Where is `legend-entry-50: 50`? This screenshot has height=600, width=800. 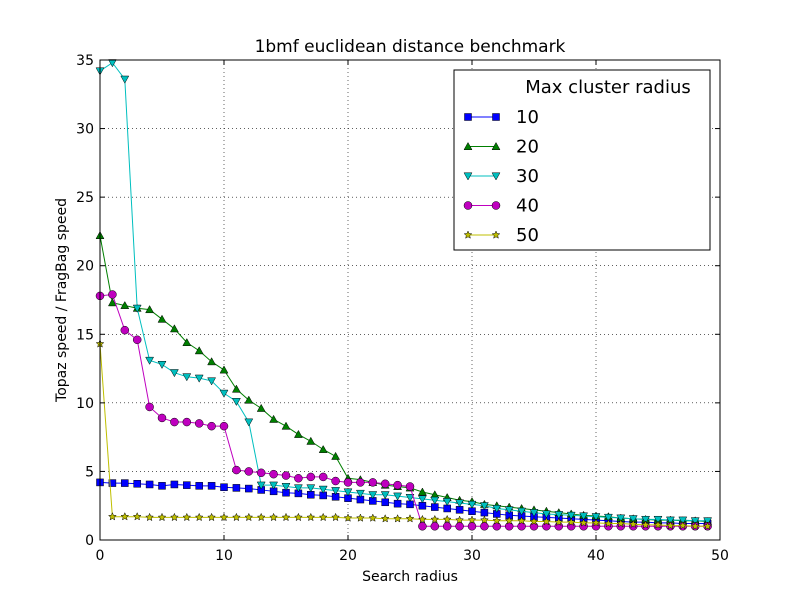
legend-entry-50: 50 is located at coordinates (501, 235).